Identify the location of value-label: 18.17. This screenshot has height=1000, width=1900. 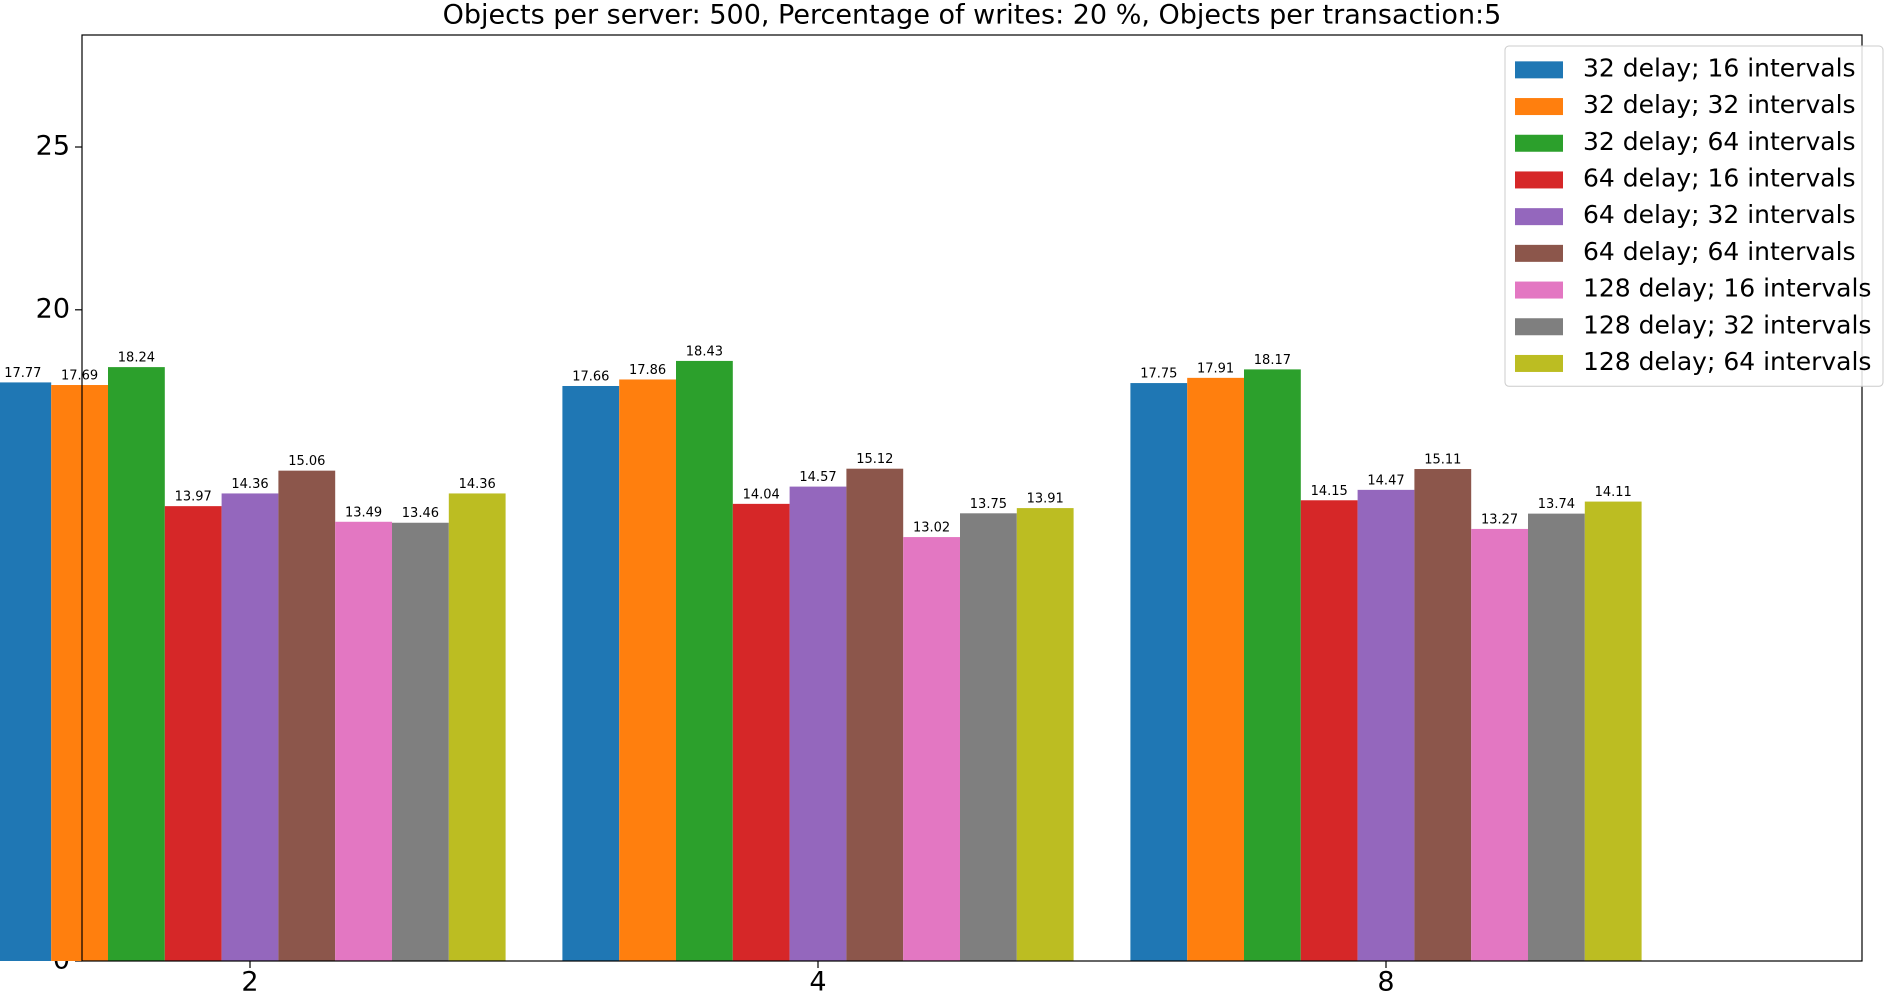
(1272, 360).